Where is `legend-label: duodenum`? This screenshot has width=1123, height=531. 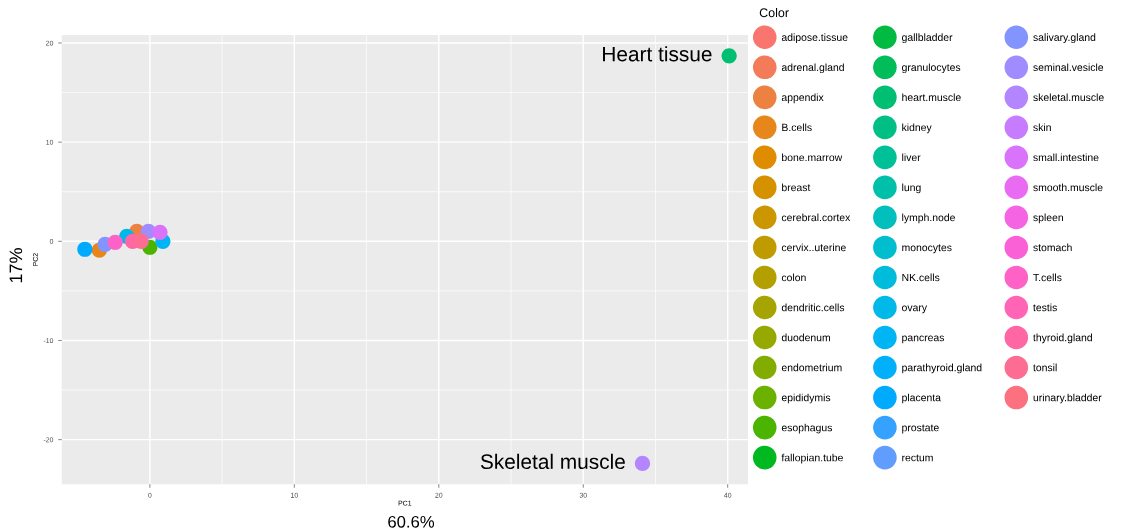
legend-label: duodenum is located at coordinates (805, 337).